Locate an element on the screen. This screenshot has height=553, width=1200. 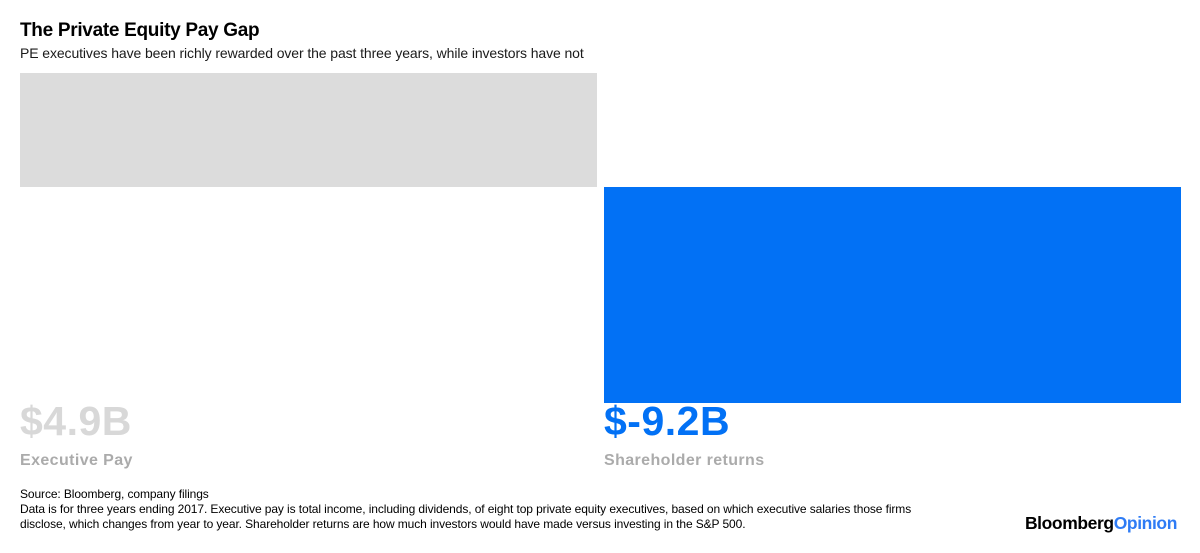
label-executive-pay: Executive Pay is located at coordinates (76, 460).